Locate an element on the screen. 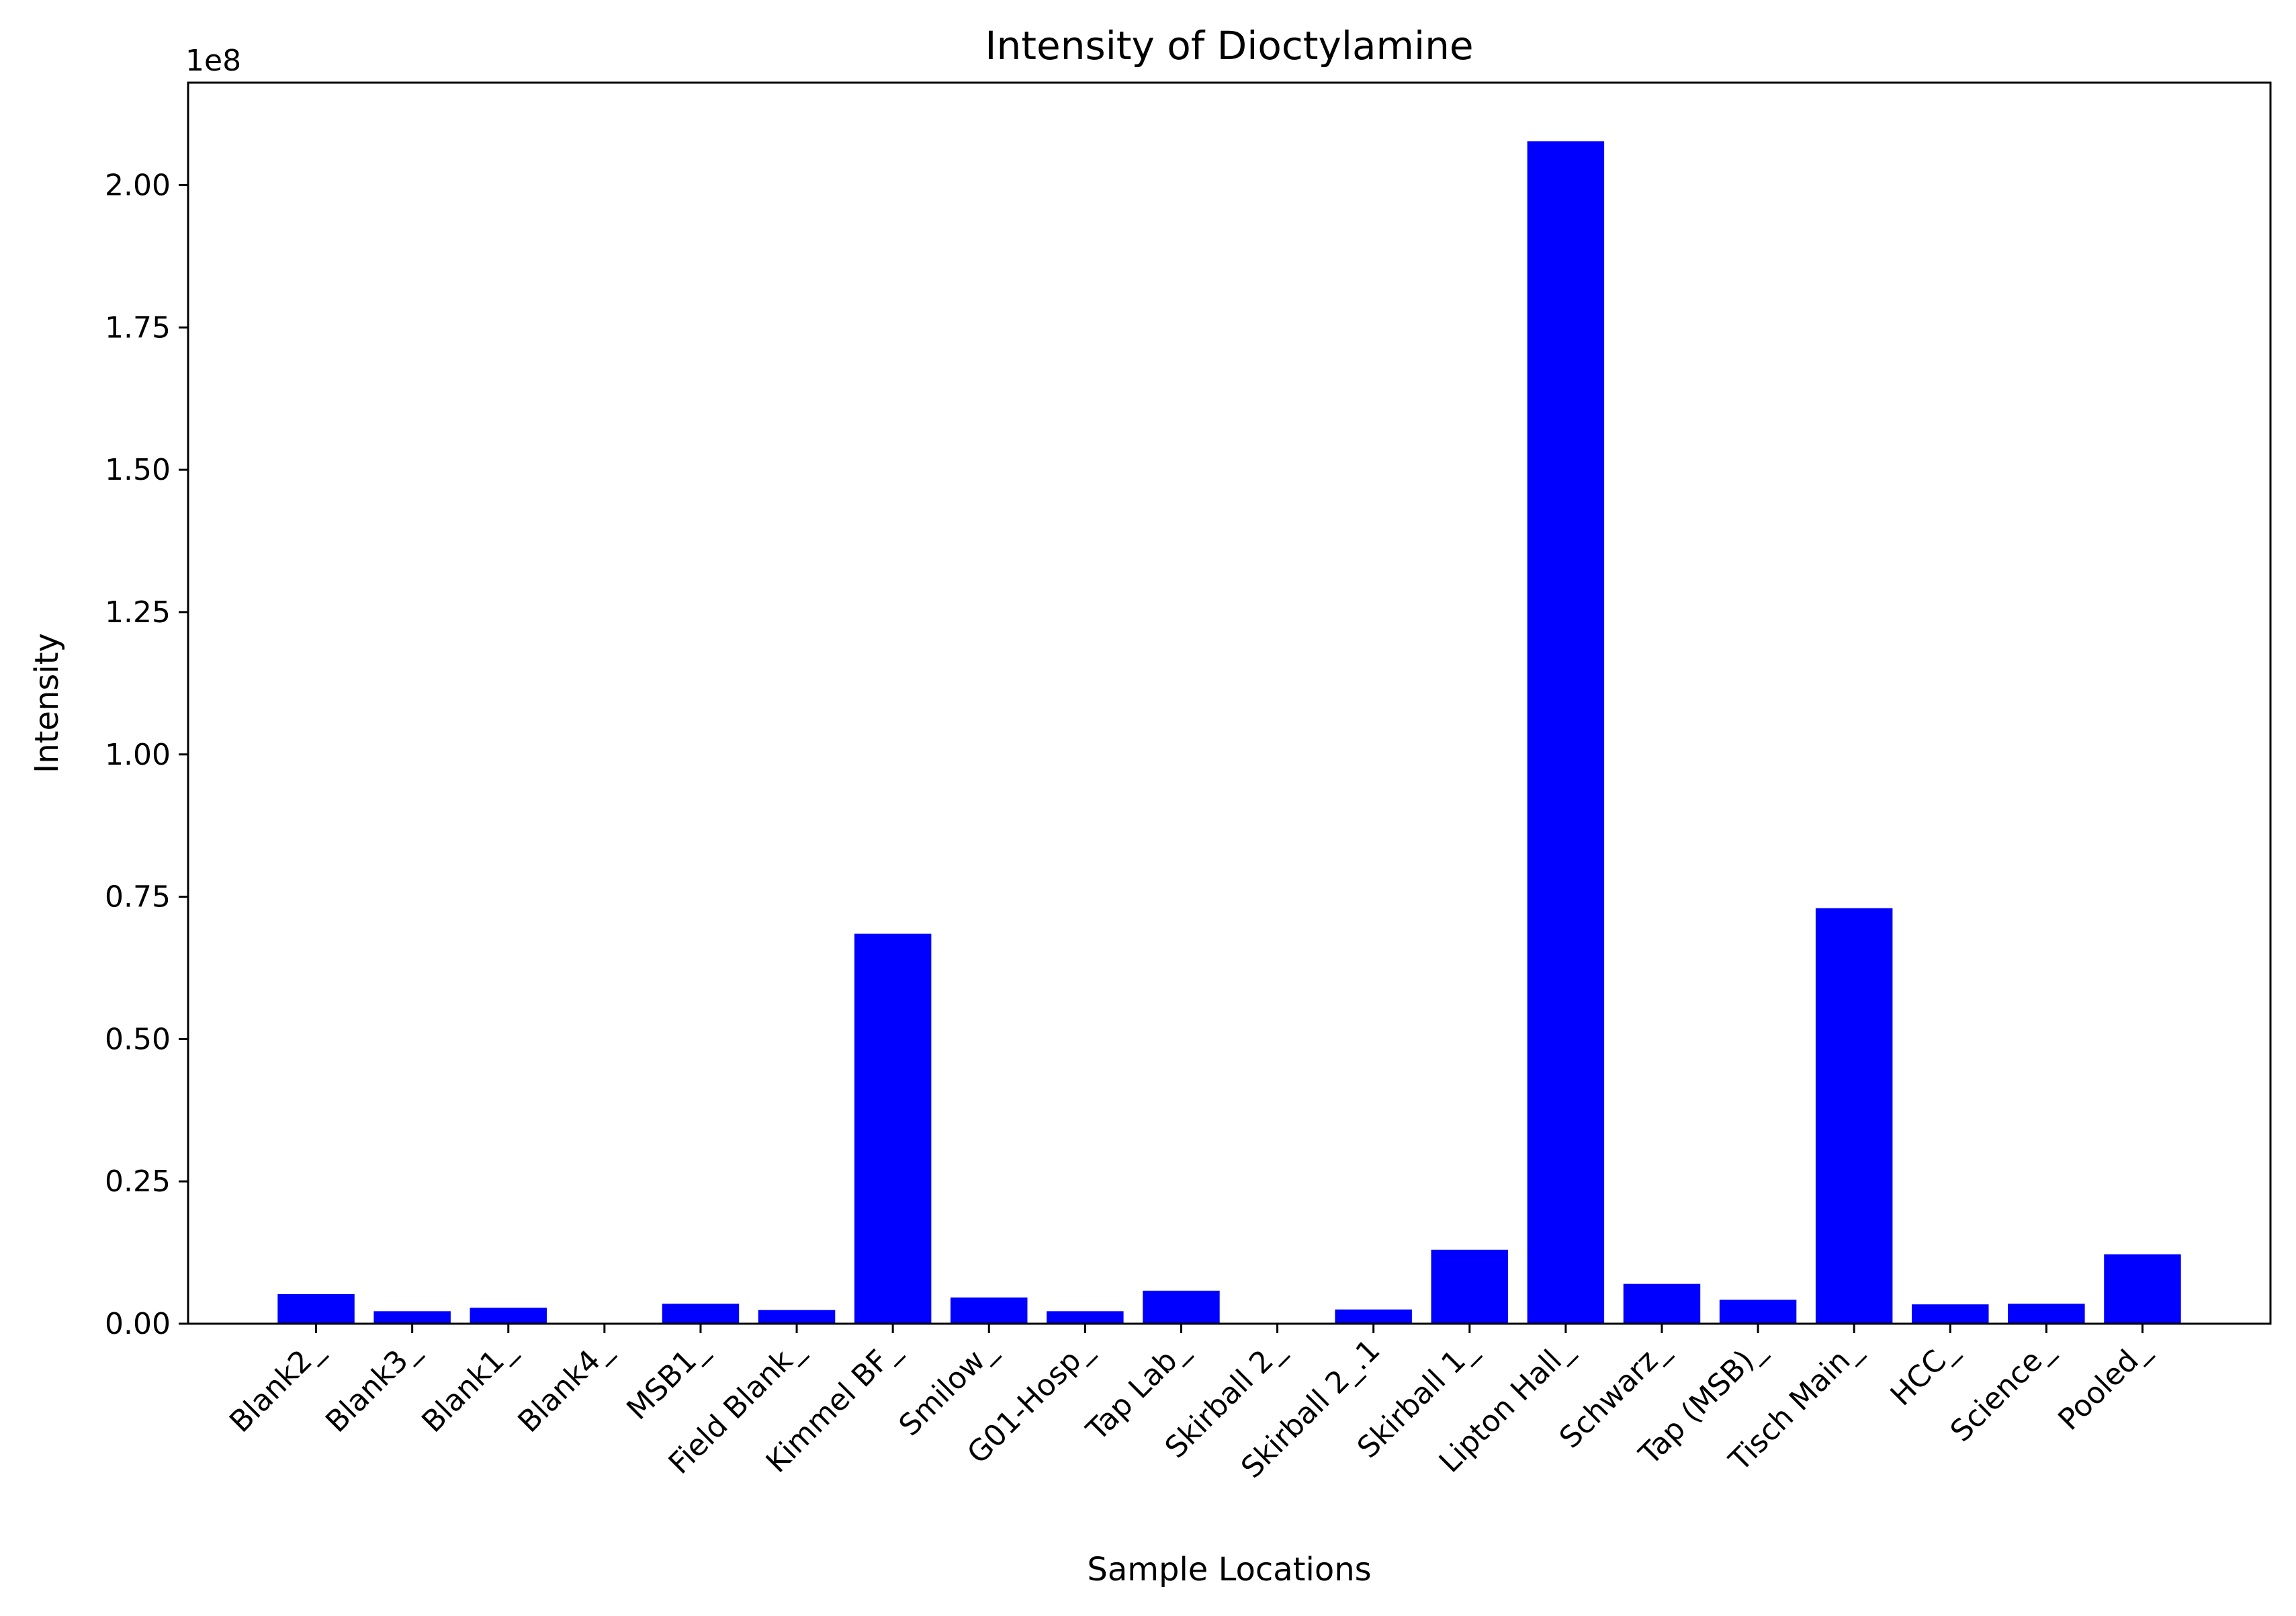  y-axis-offset-label: 1e8 is located at coordinates (213, 61).